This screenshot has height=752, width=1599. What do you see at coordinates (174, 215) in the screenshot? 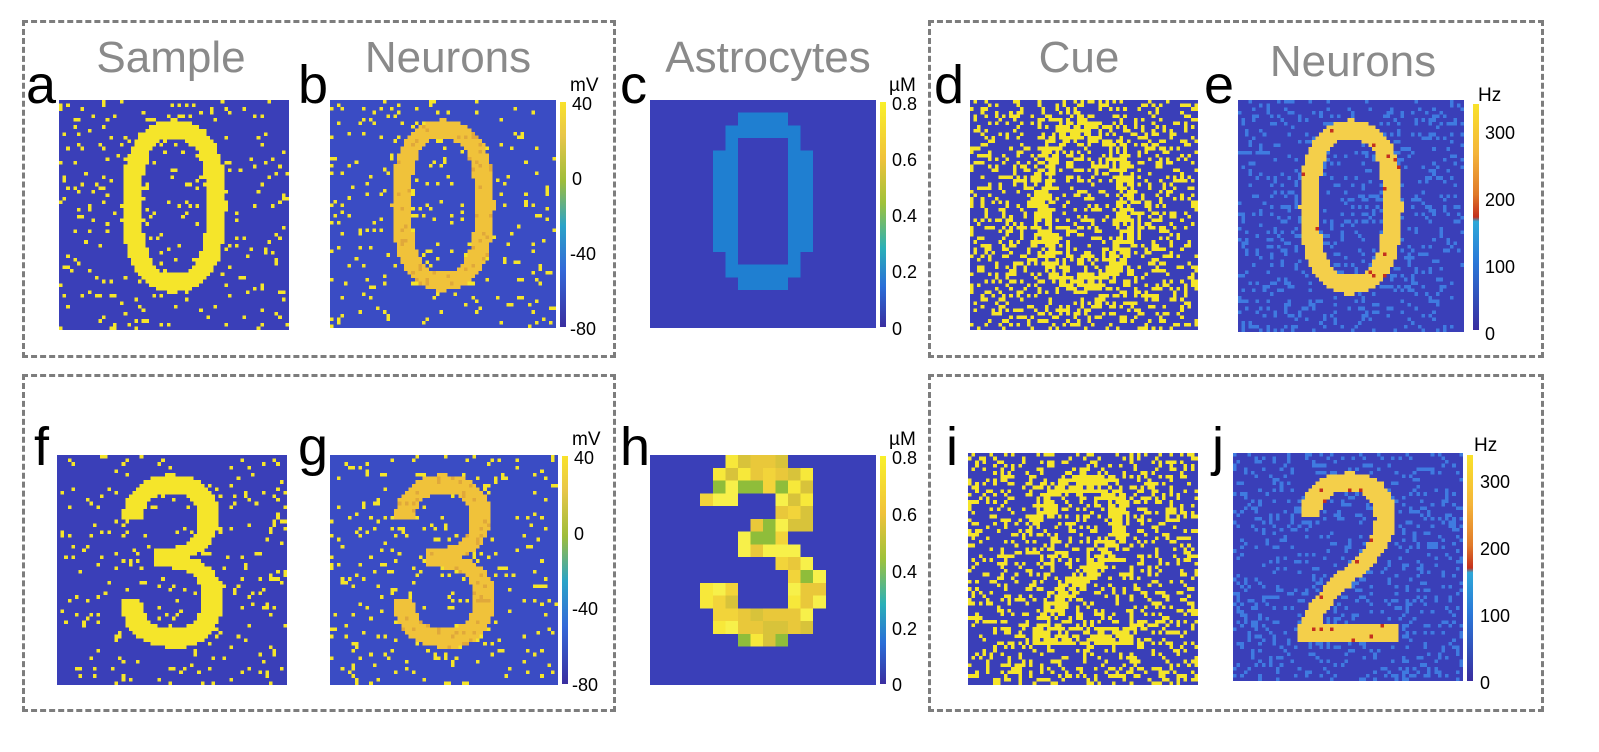
I see `sample-heatmap-top` at bounding box center [174, 215].